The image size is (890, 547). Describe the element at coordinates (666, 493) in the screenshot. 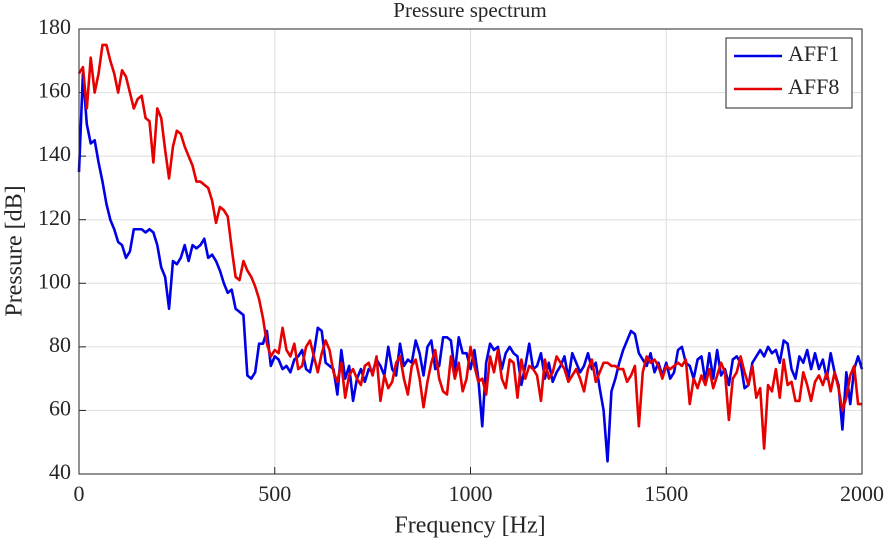

I see `x-tick-label: 1500` at that location.